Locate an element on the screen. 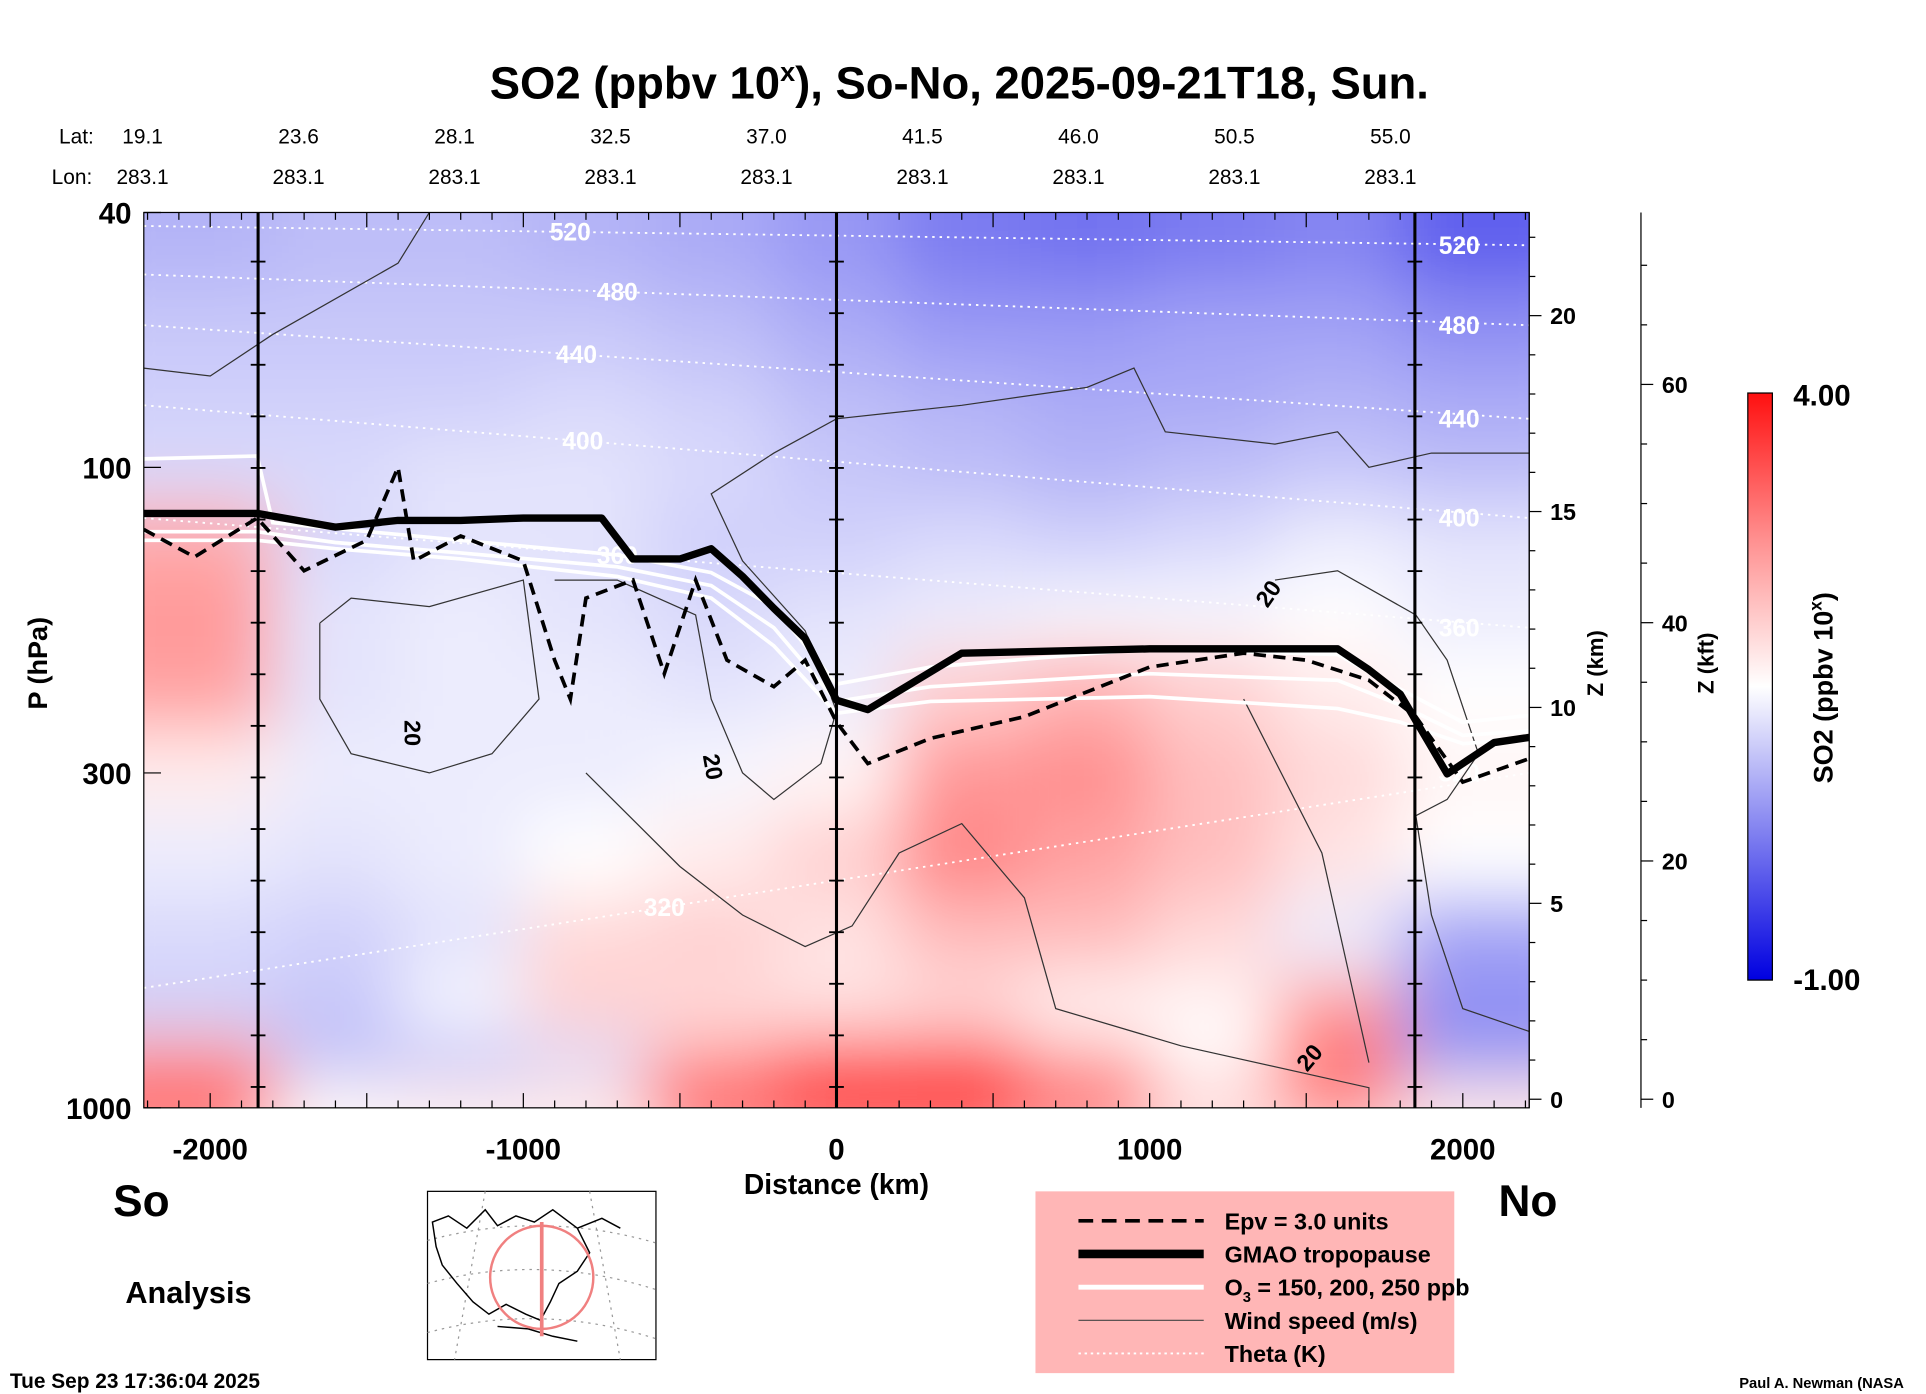 The height and width of the screenshot is (1394, 1926). z-km-tick-label: 15 is located at coordinates (1563, 512).